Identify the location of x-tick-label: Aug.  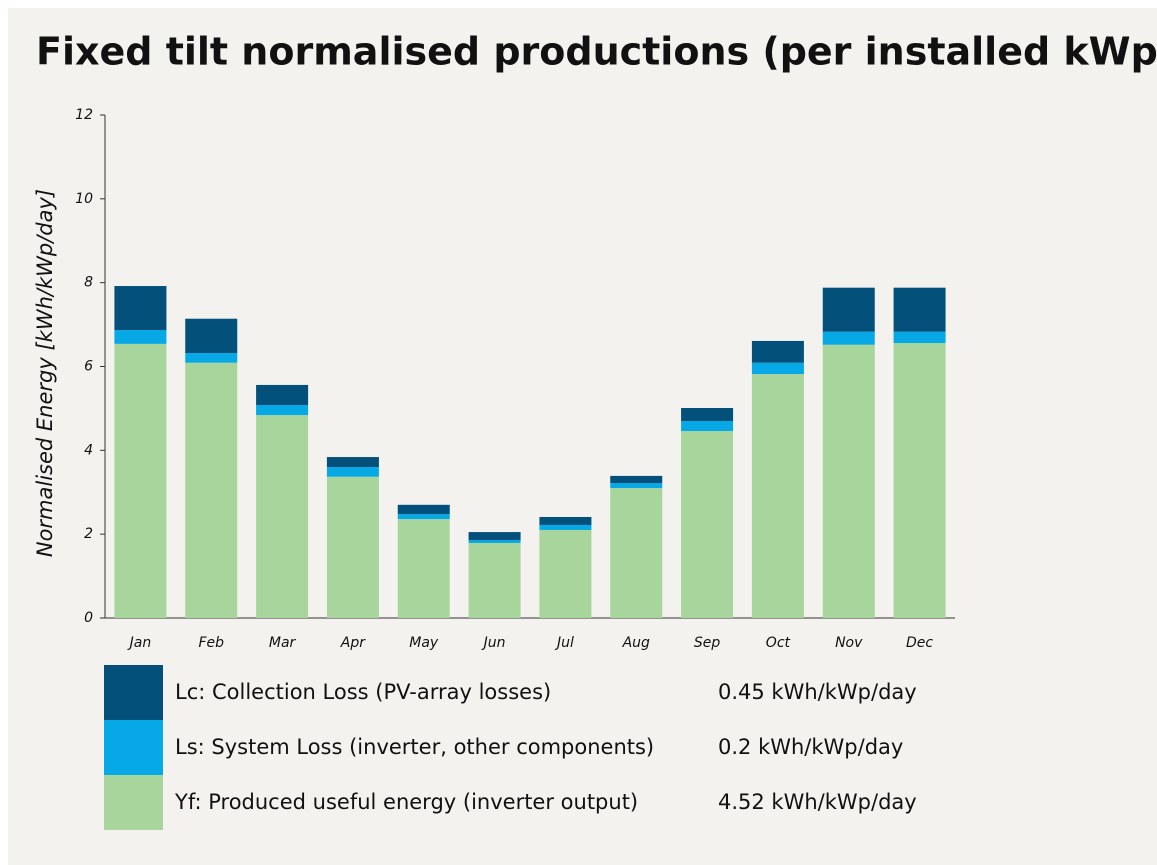
(636, 643).